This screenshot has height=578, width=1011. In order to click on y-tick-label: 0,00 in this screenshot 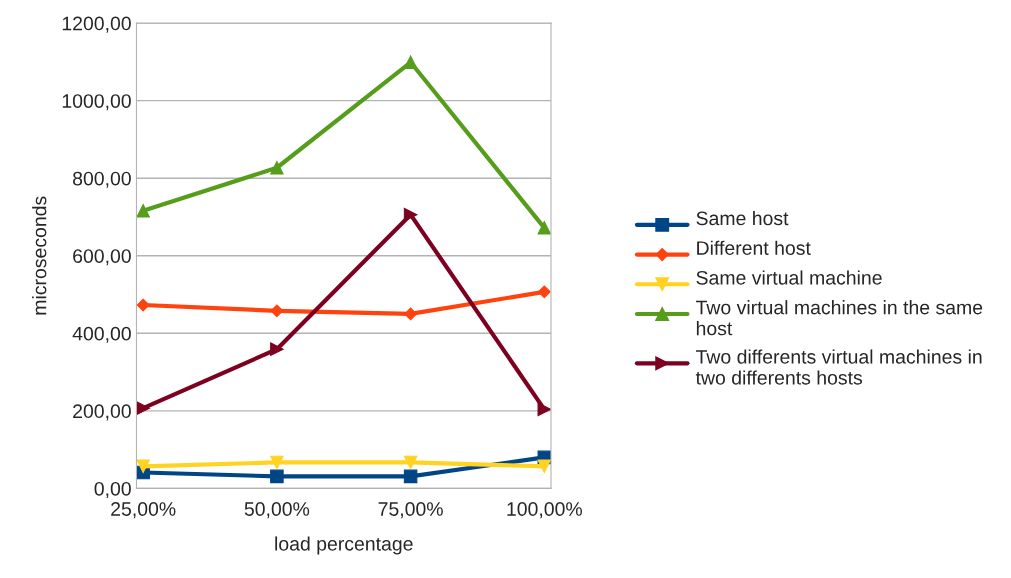, I will do `click(112, 489)`.